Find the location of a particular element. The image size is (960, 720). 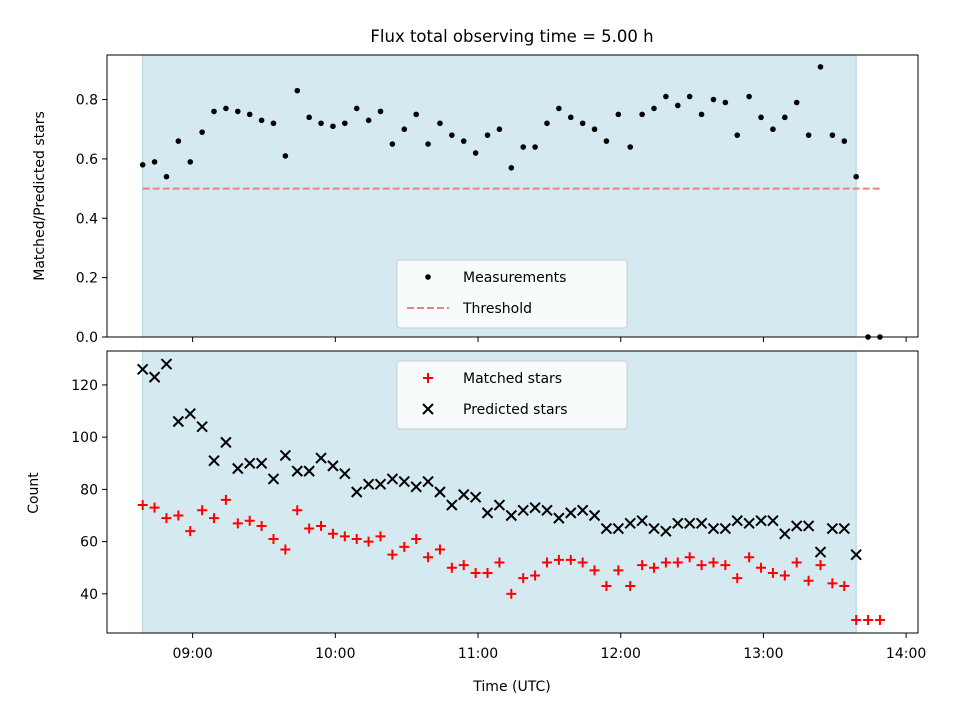

legend-marker-predicted is located at coordinates (428, 409).